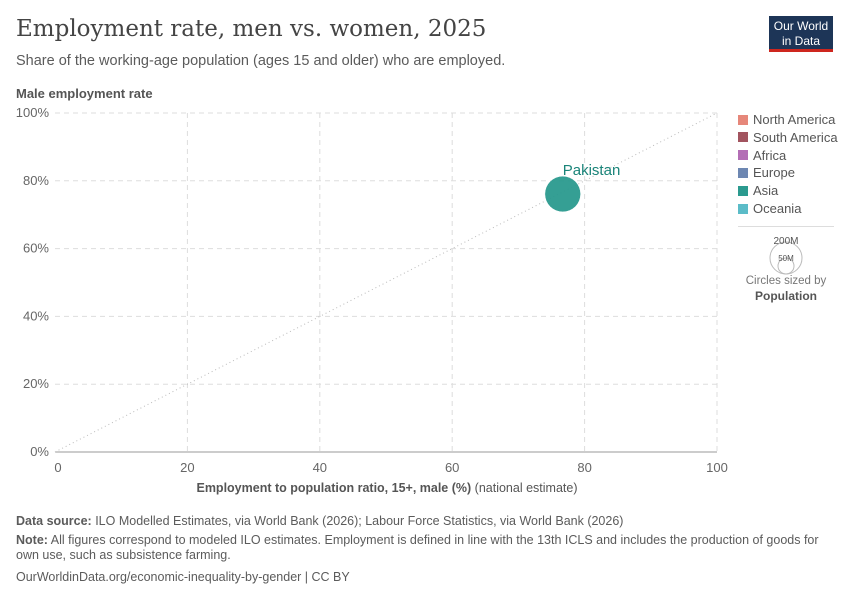 This screenshot has height=600, width=850. Describe the element at coordinates (320, 467) in the screenshot. I see `x-tick-label: 40` at that location.